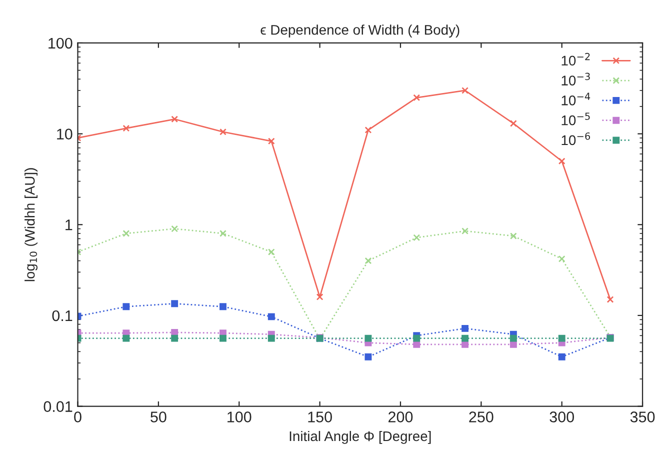 Image resolution: width=659 pixels, height=467 pixels. I want to click on legend-label: 10$^{−3}$, so click(576, 79).